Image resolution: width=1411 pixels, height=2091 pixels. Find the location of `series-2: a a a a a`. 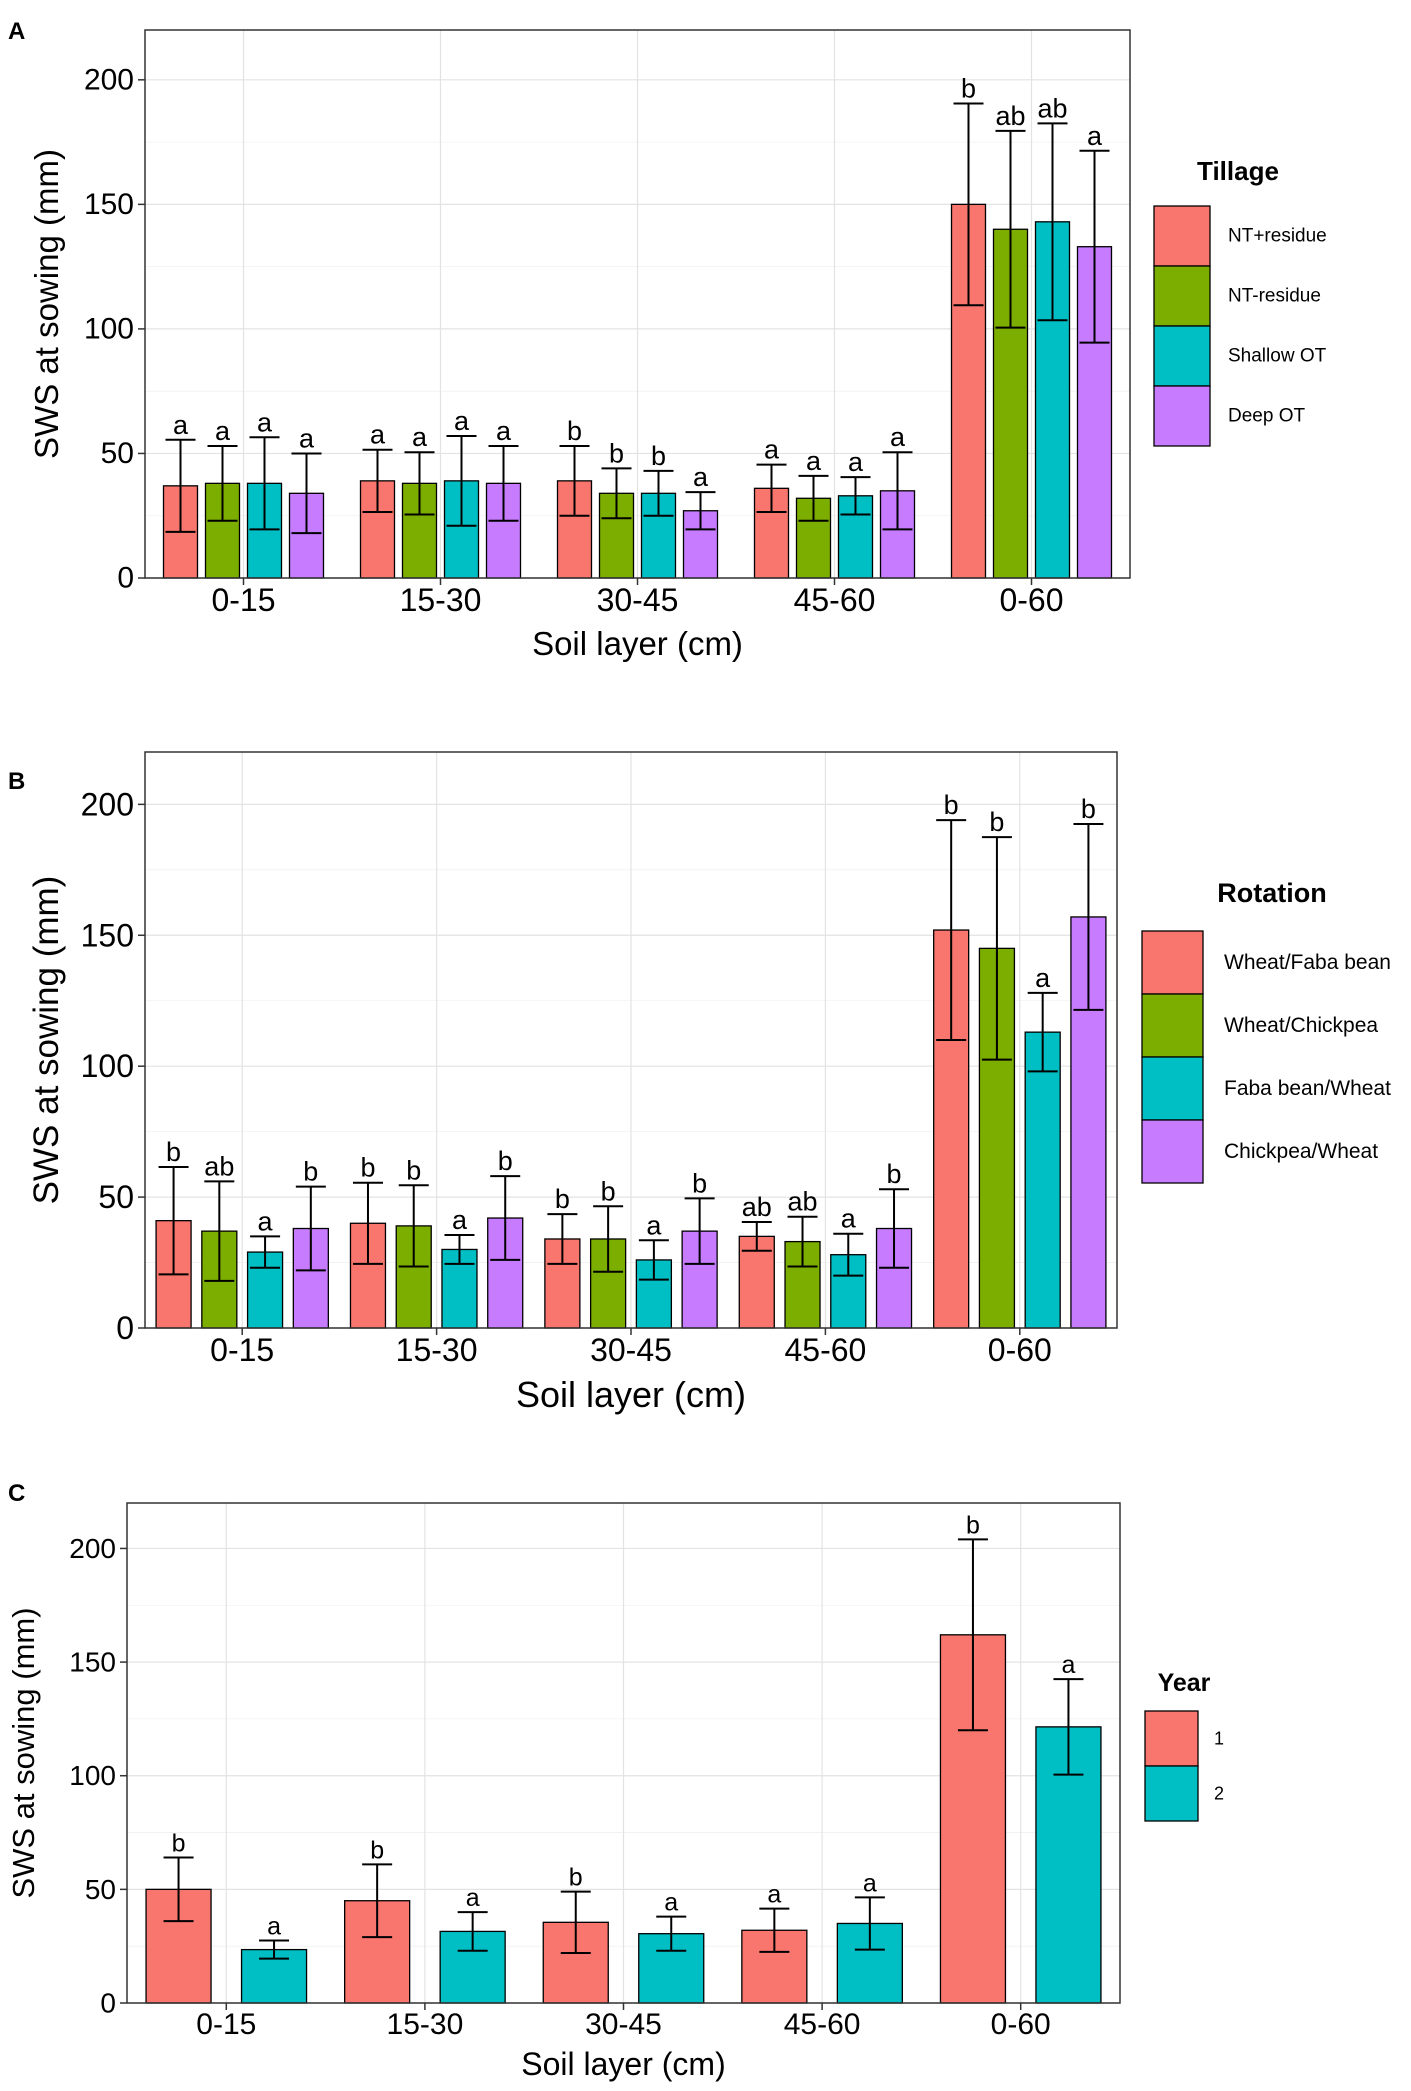

series-2: a a a a a is located at coordinates (671, 1827).